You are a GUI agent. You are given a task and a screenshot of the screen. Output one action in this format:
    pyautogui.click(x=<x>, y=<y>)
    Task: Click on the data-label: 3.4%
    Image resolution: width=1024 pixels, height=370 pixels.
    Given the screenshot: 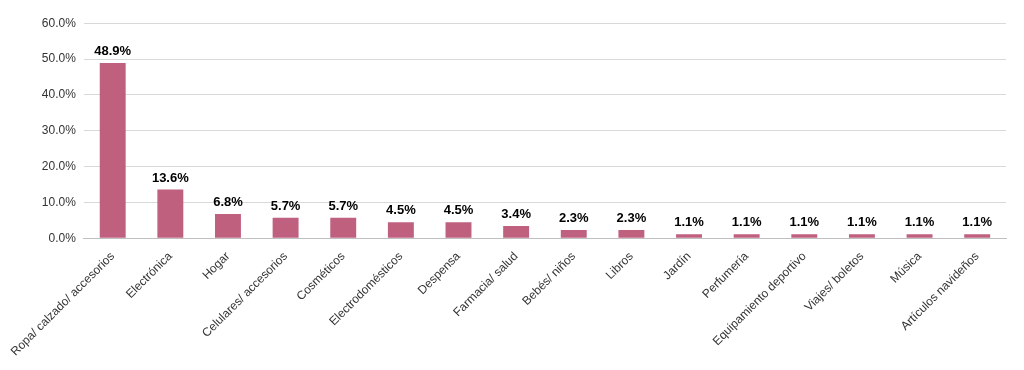 What is the action you would take?
    pyautogui.click(x=516, y=214)
    